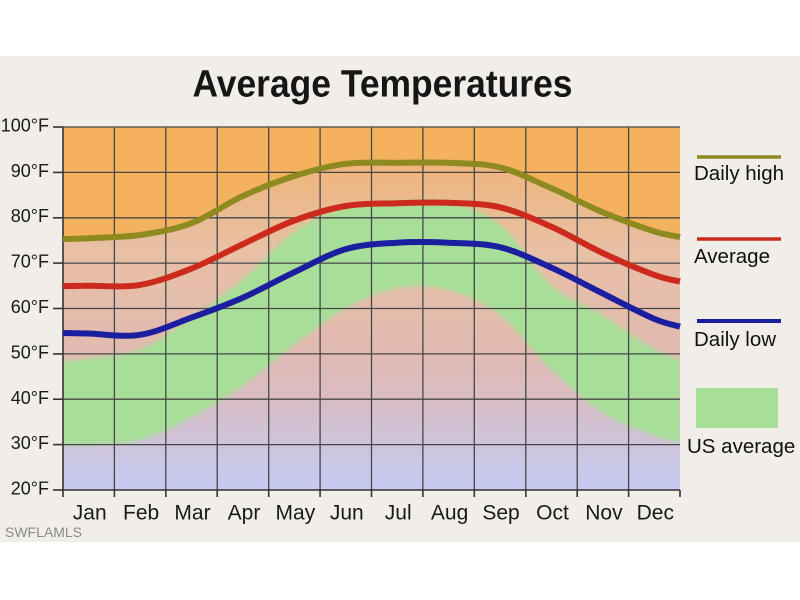 The width and height of the screenshot is (800, 600). I want to click on svg-text: 60°F, so click(30, 307).